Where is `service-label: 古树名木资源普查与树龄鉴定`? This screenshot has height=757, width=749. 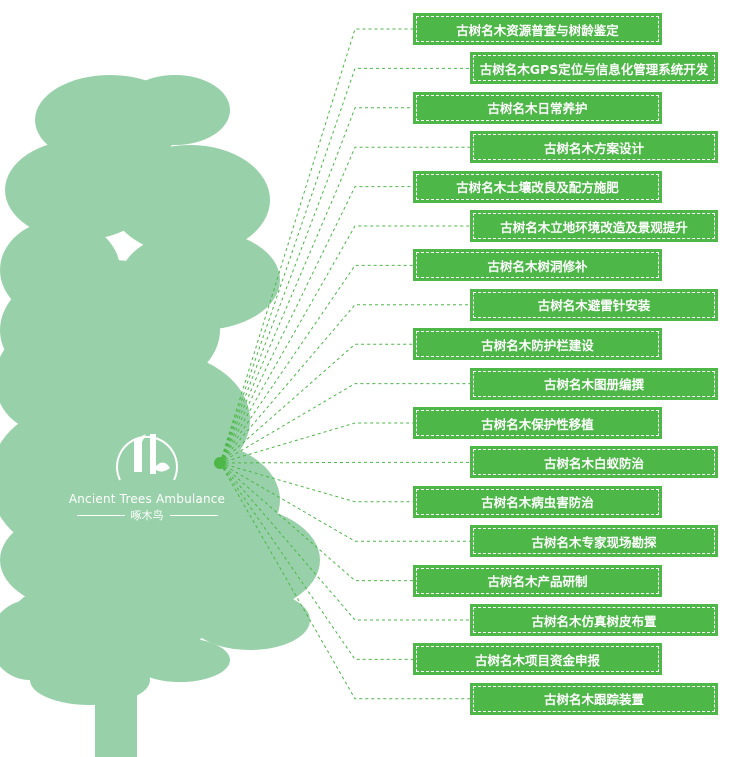 service-label: 古树名木资源普查与树龄鉴定 is located at coordinates (537, 29).